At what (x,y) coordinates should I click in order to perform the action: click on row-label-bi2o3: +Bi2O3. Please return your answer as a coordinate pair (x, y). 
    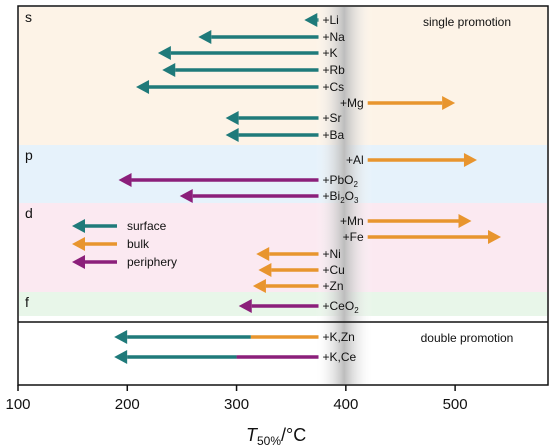
    Looking at the image, I should click on (341, 197).